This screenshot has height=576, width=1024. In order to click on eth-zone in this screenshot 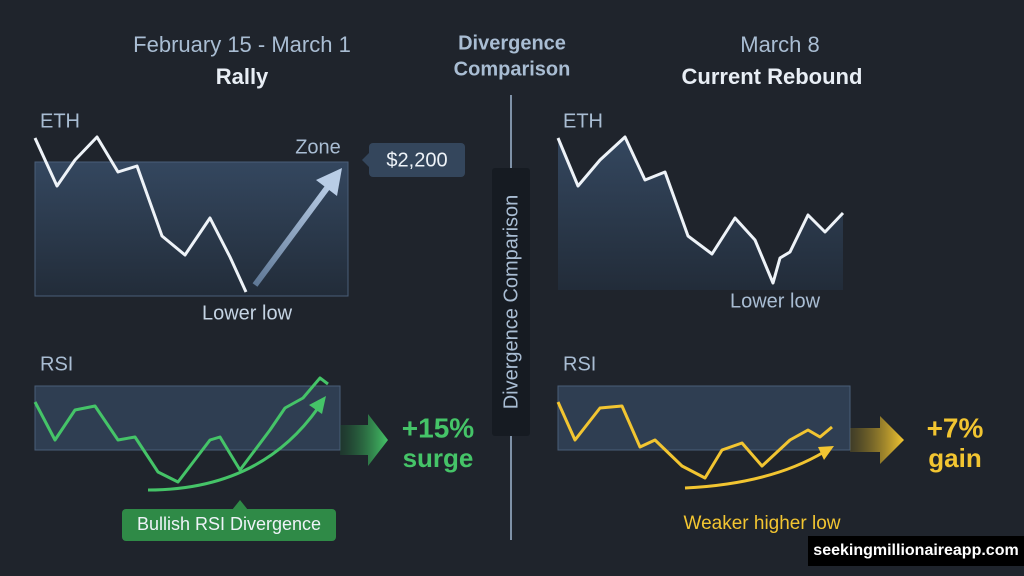, I will do `click(191, 229)`.